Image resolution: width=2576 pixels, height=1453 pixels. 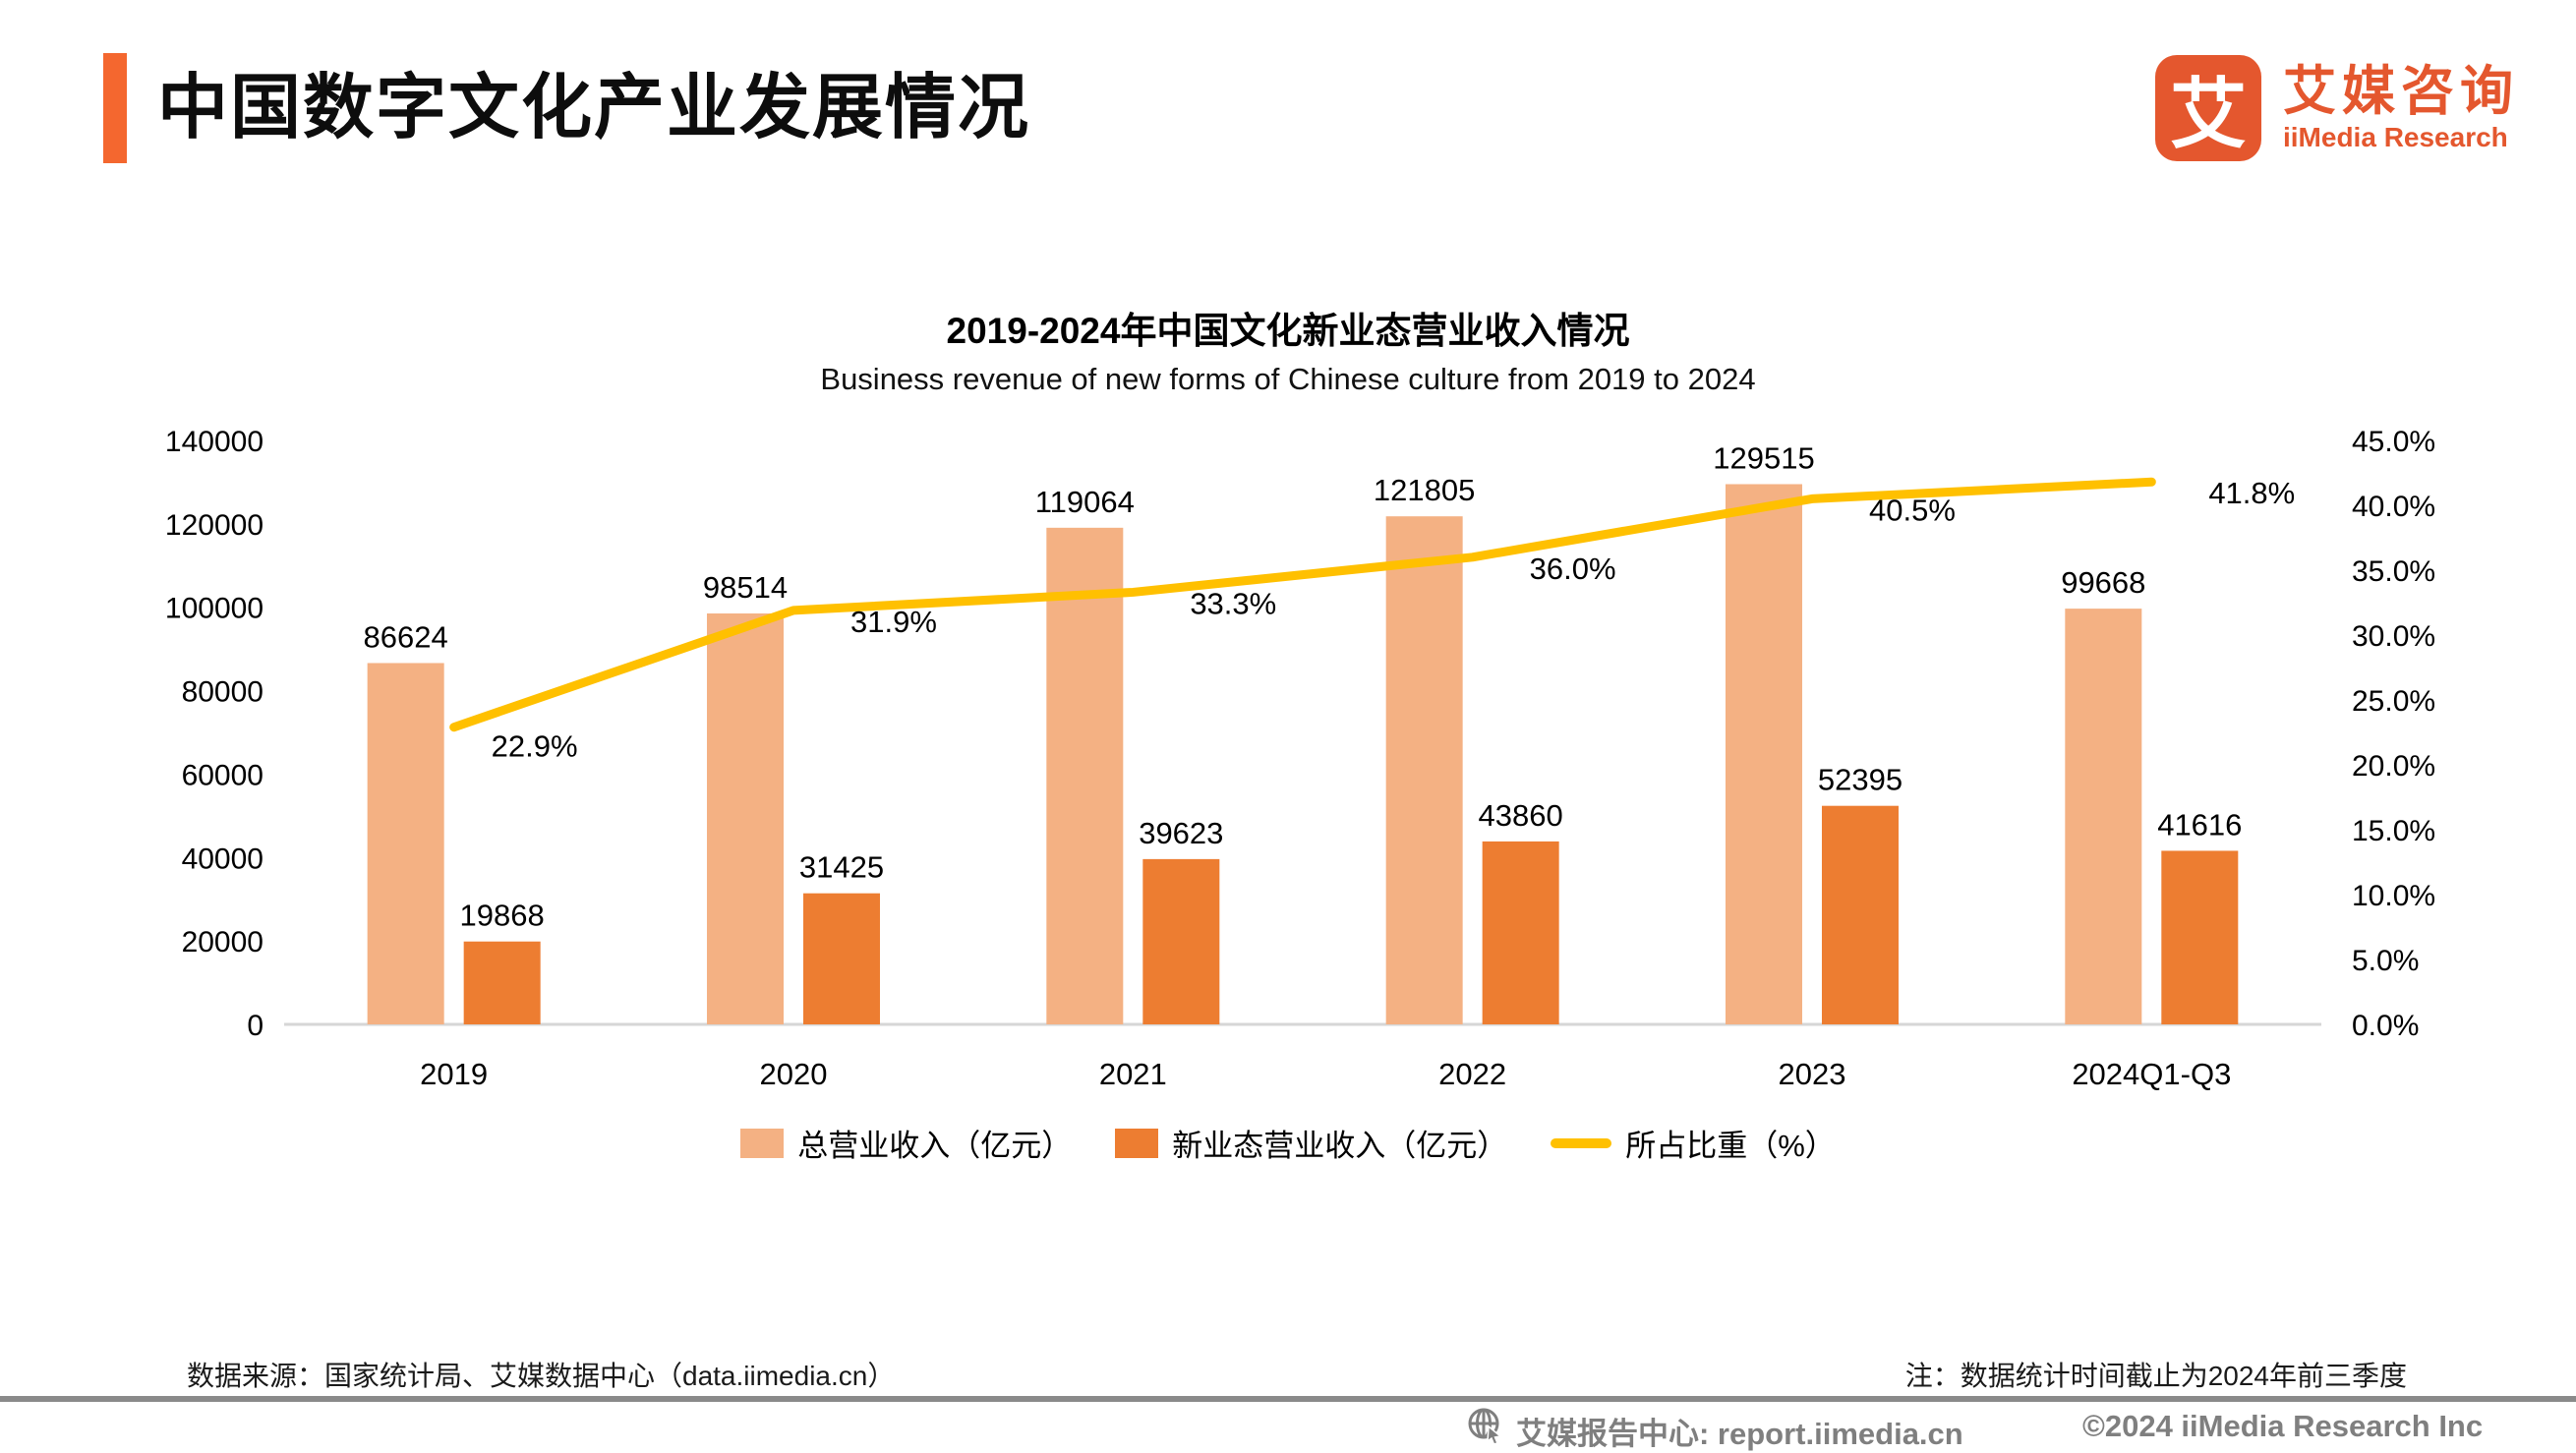 What do you see at coordinates (1424, 770) in the screenshot?
I see `bar-total-2022` at bounding box center [1424, 770].